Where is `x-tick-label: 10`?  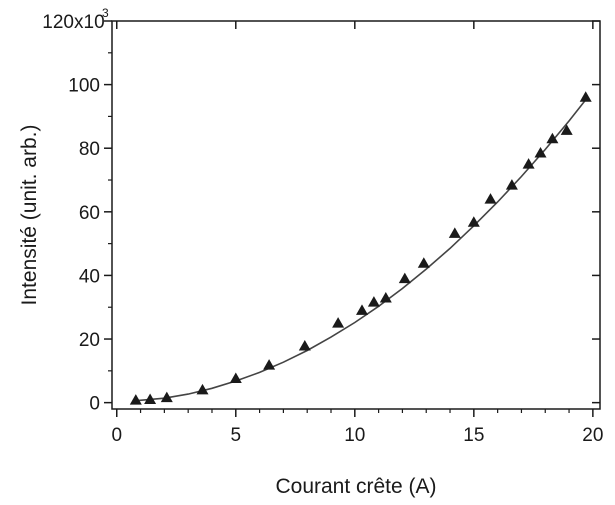
x-tick-label: 10 is located at coordinates (354, 435).